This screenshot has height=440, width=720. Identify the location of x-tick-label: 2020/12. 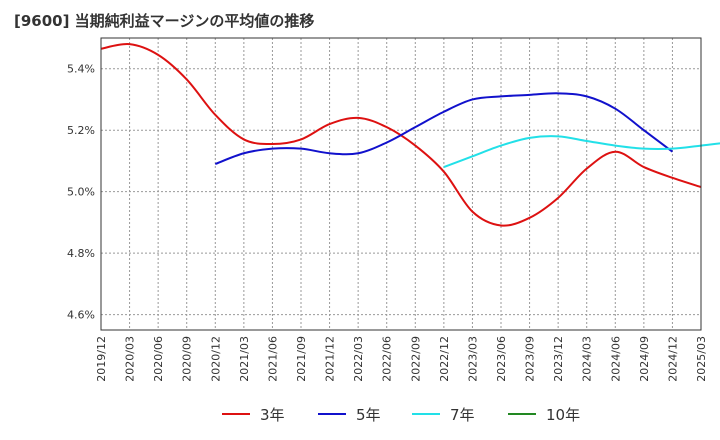
(215, 359).